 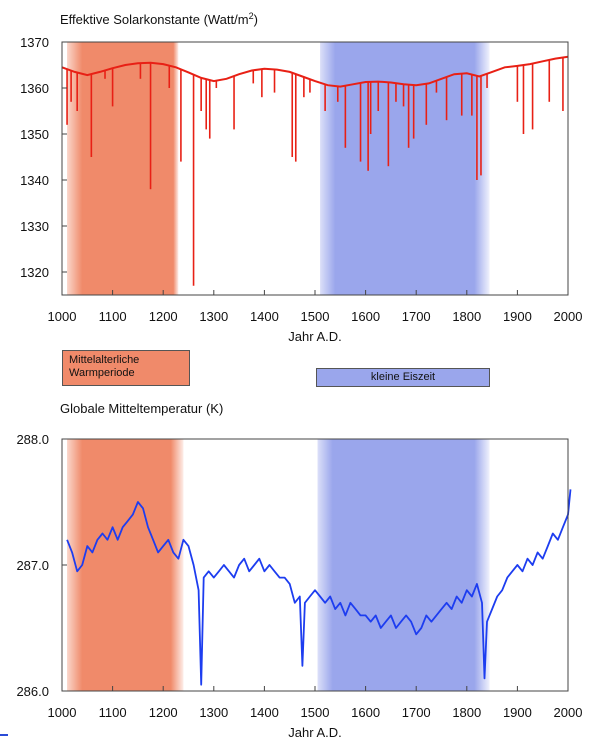 I want to click on chart1-y-ticks: 1320 1330 1340 1350 1360 1370, so click(x=43, y=157).